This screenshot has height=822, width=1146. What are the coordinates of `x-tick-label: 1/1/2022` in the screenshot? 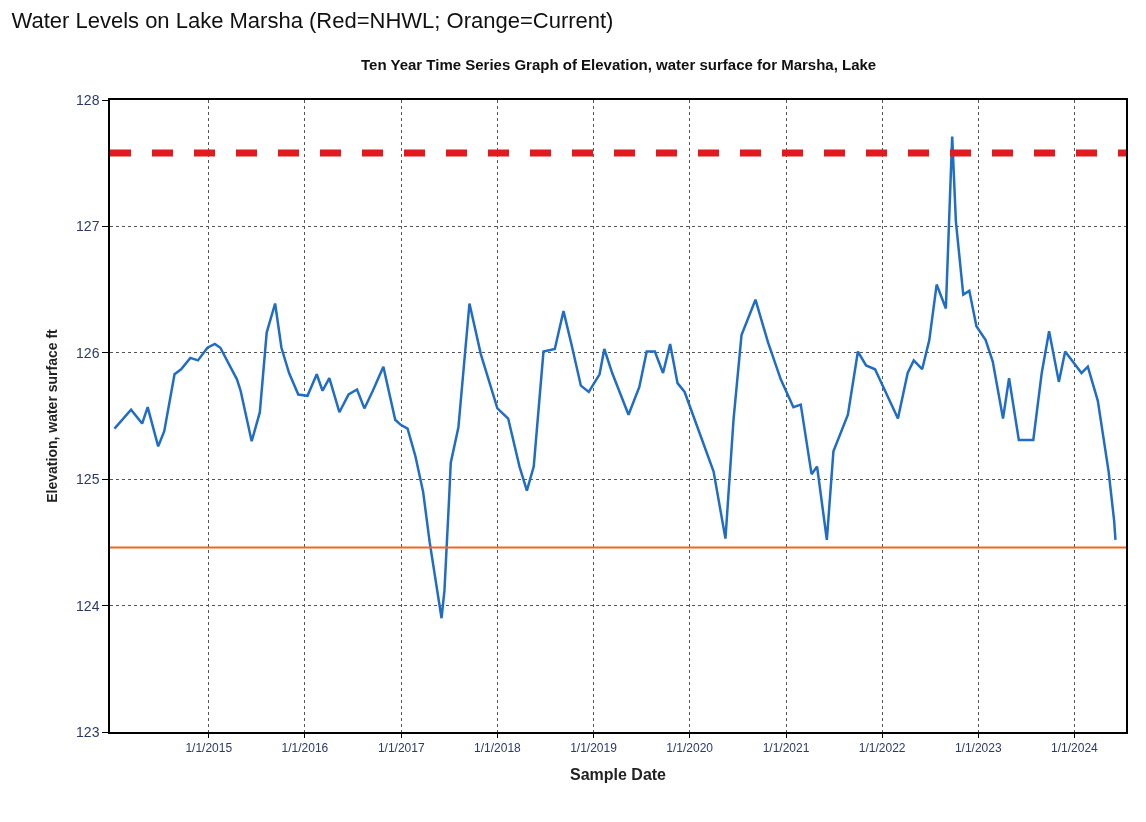 It's located at (882, 748).